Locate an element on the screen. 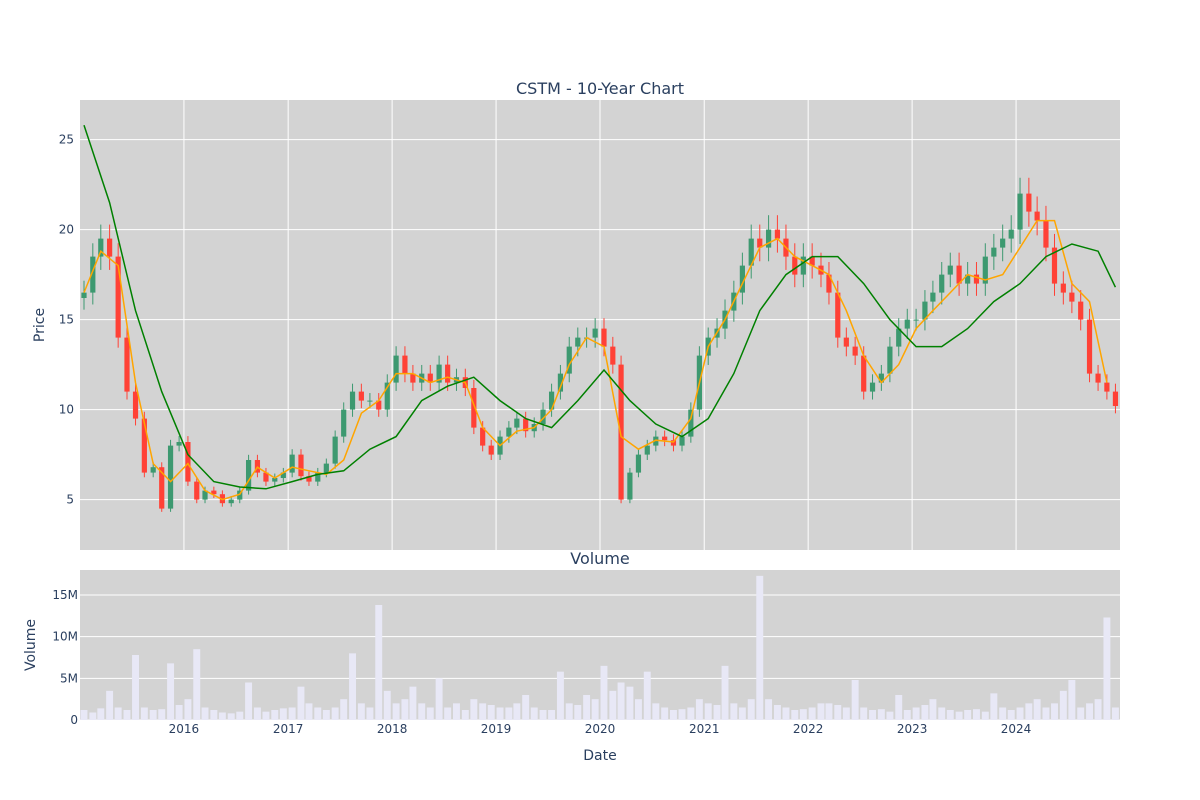 The height and width of the screenshot is (800, 1200). price-y-tick-labels: 5 10 15 20 25 is located at coordinates (66, 320).